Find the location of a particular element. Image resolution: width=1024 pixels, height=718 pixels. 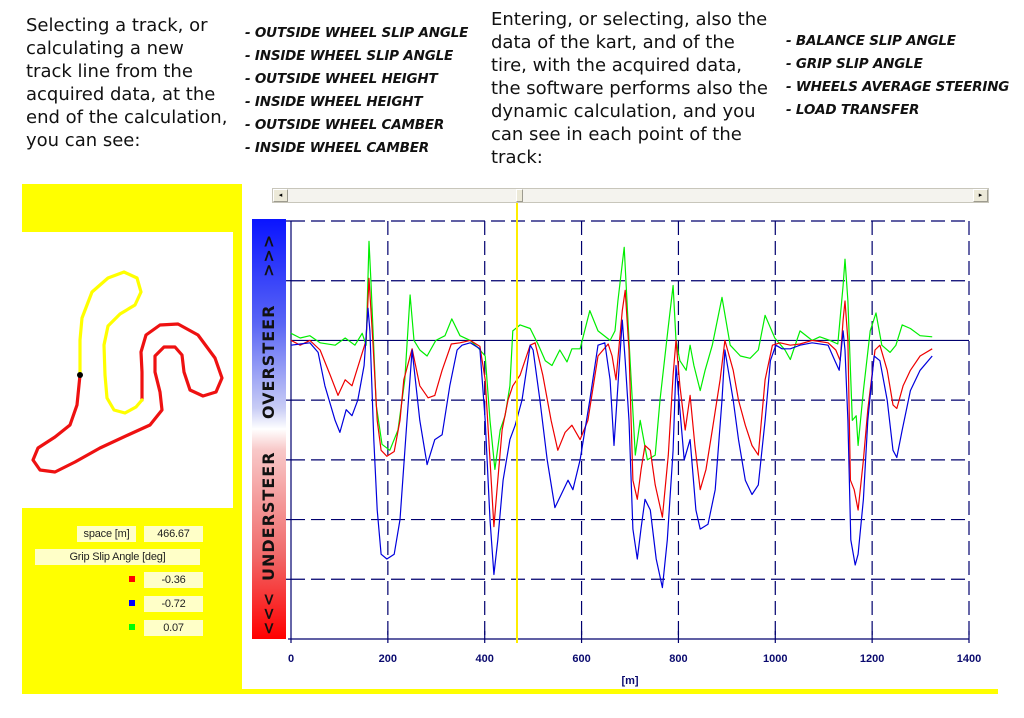

feature-item: - INSIDE WHEEL SLIP ANGLE is located at coordinates (349, 56).